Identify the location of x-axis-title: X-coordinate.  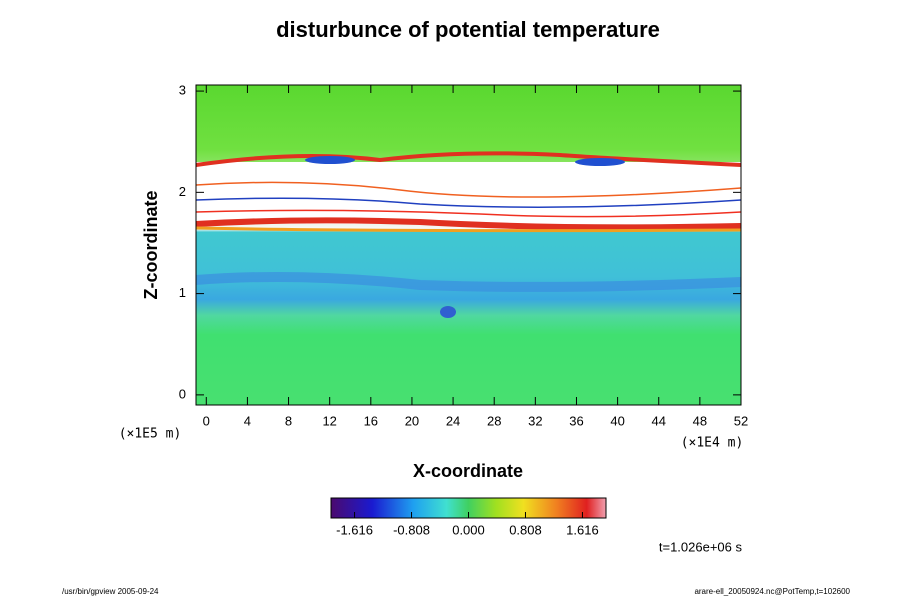
(468, 471).